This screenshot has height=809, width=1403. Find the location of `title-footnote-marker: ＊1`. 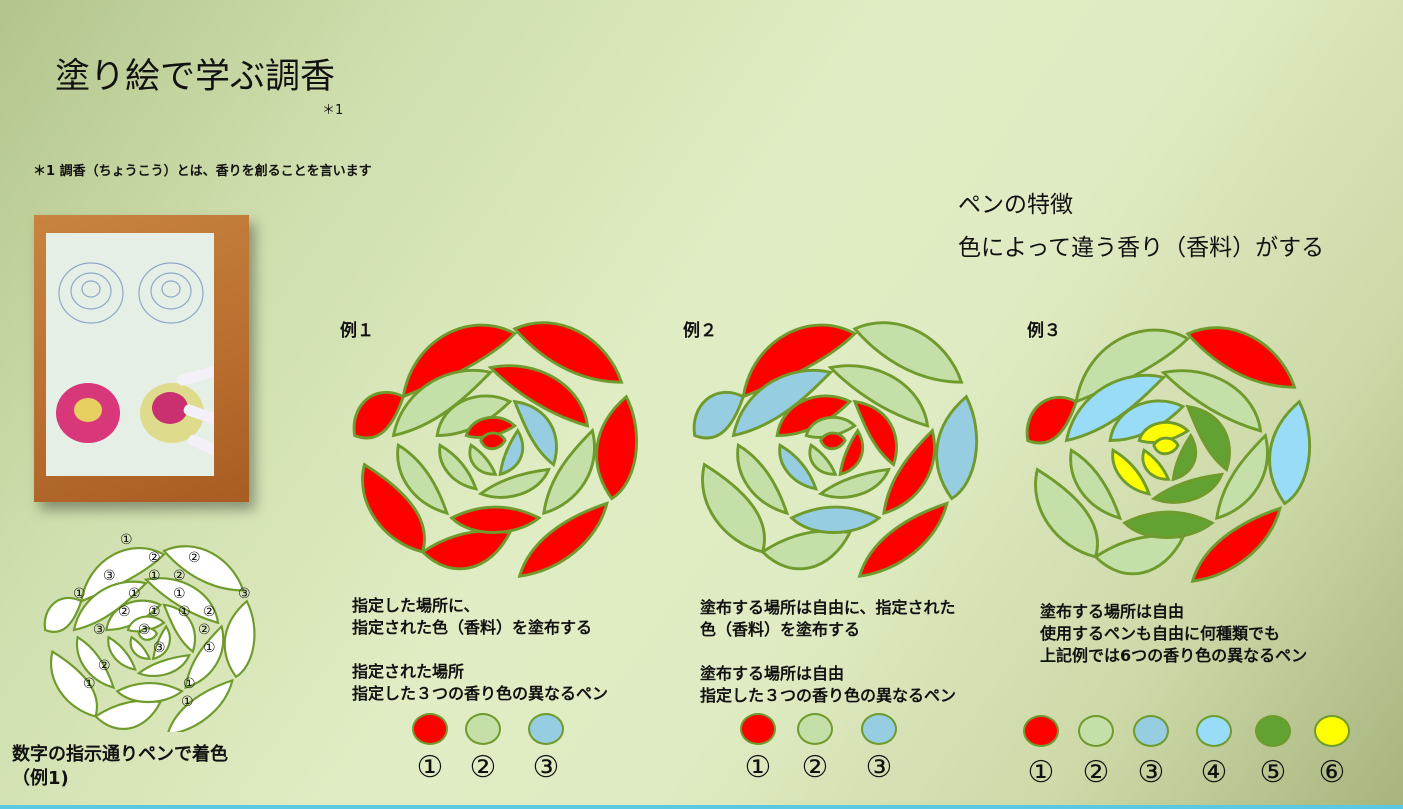

title-footnote-marker: ＊1 is located at coordinates (333, 110).